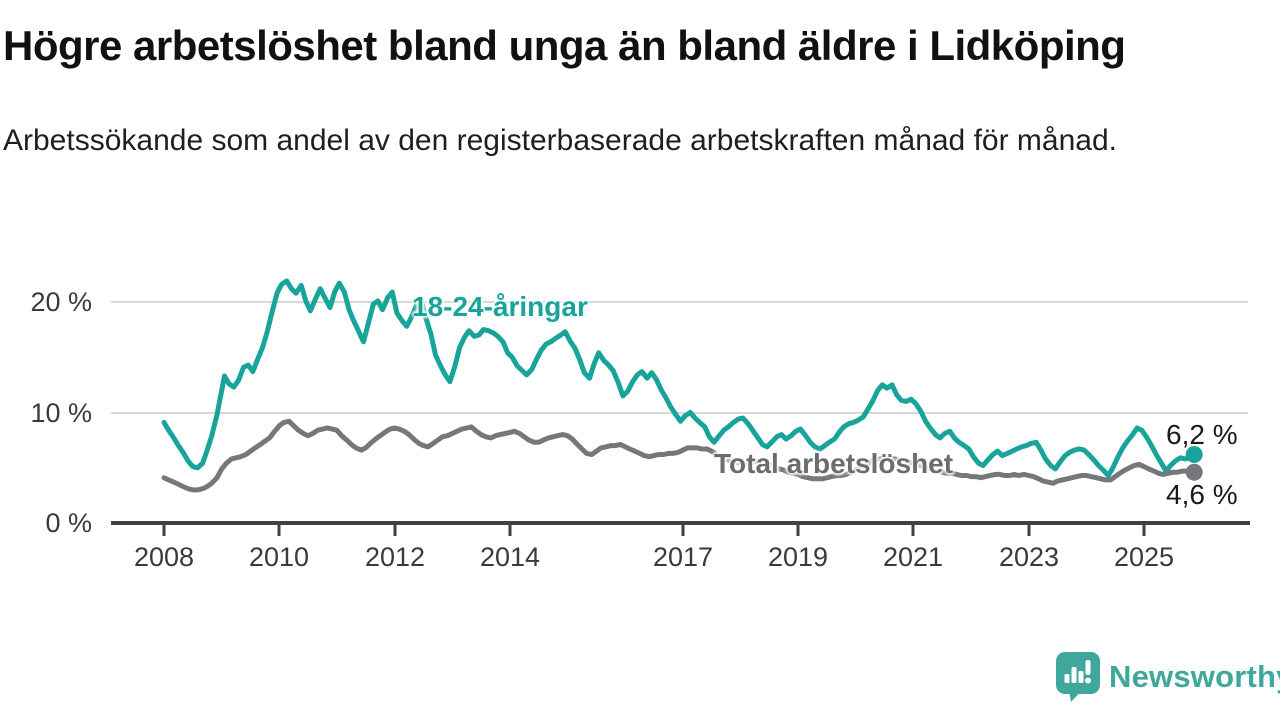  Describe the element at coordinates (1194, 454) in the screenshot. I see `youth-end-dot` at that location.